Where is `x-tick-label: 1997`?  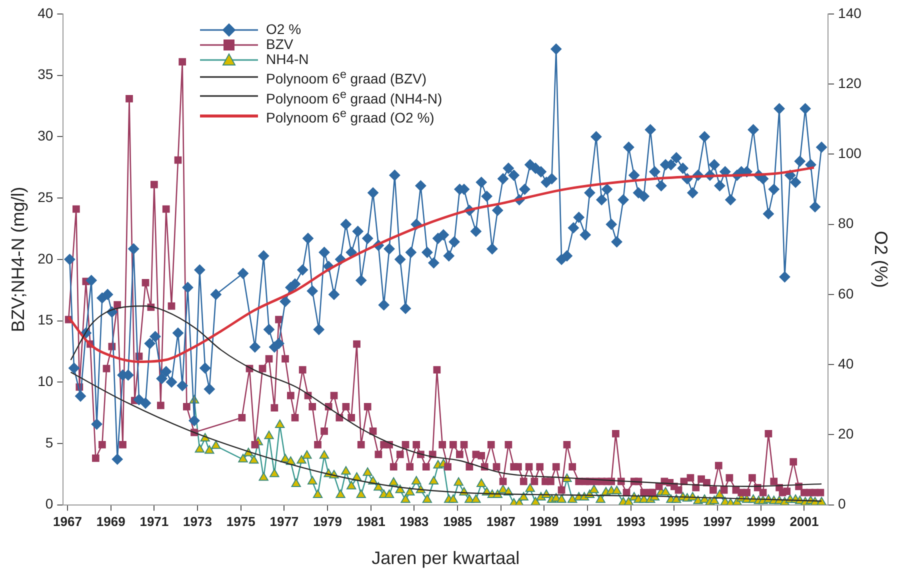 x-tick-label: 1997 is located at coordinates (717, 522).